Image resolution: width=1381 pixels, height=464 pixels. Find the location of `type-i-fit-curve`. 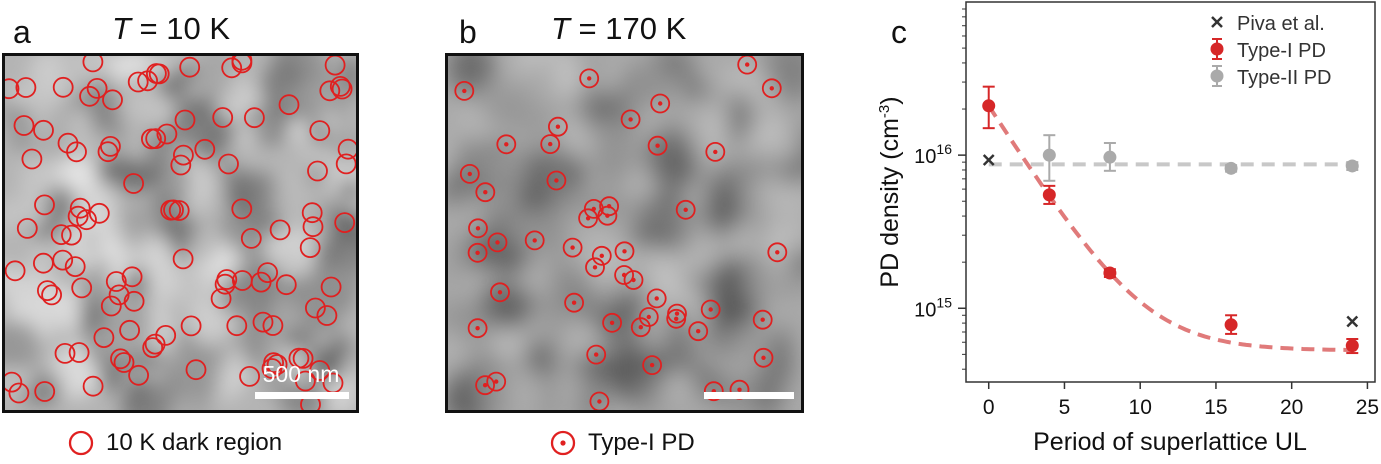

type-i-fit-curve is located at coordinates (1170, 228).